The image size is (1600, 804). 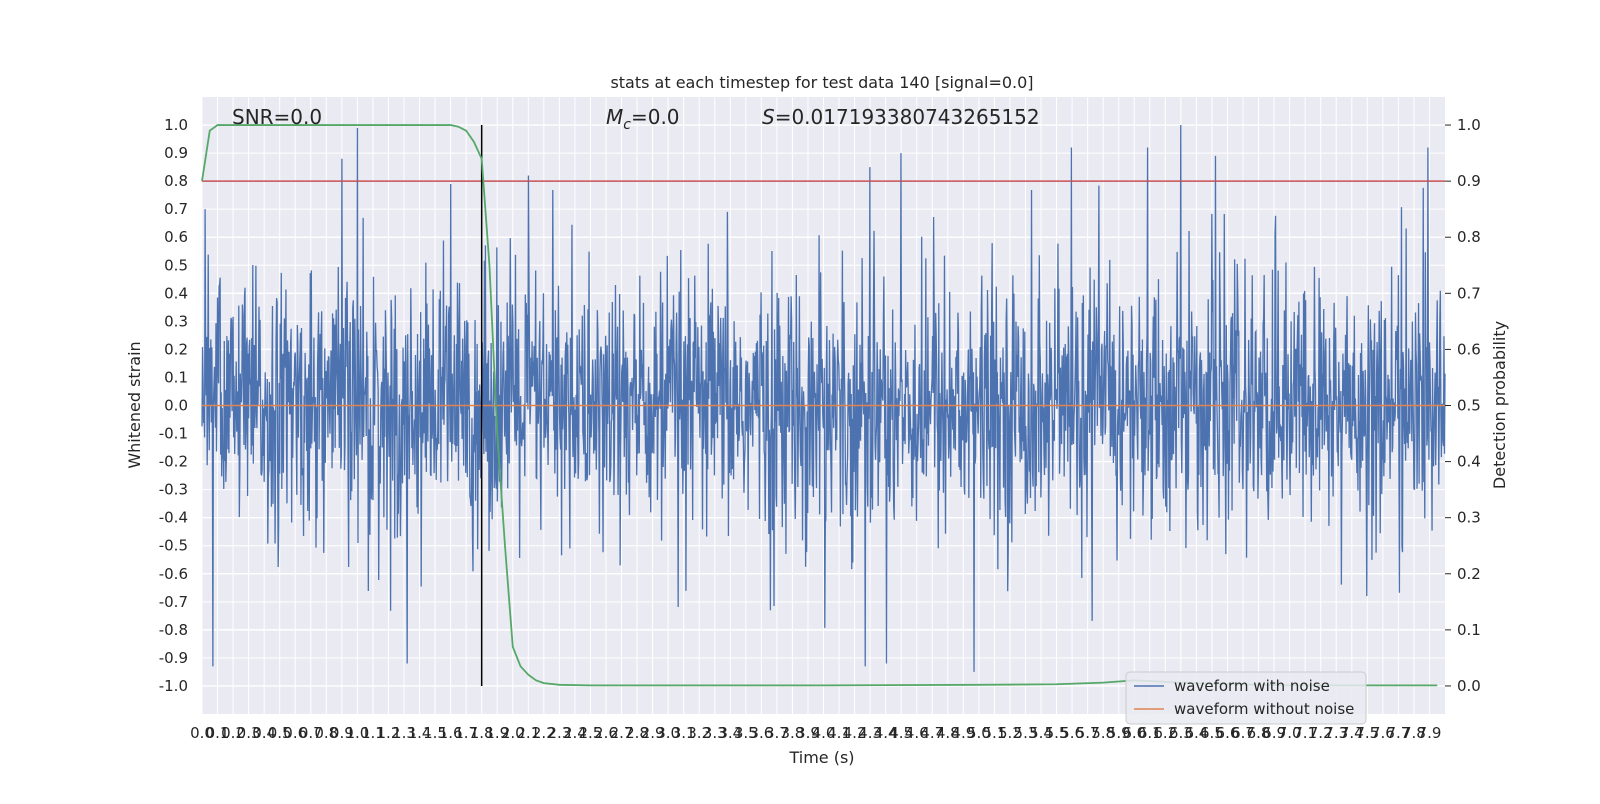 What do you see at coordinates (1041, 733) in the screenshot?
I see `x-tick-label: 5.4` at bounding box center [1041, 733].